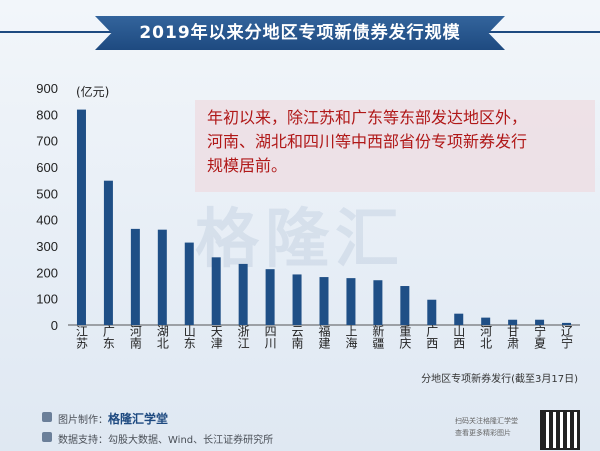  Describe the element at coordinates (378, 336) in the screenshot. I see `x-category-label: 新疆` at that location.